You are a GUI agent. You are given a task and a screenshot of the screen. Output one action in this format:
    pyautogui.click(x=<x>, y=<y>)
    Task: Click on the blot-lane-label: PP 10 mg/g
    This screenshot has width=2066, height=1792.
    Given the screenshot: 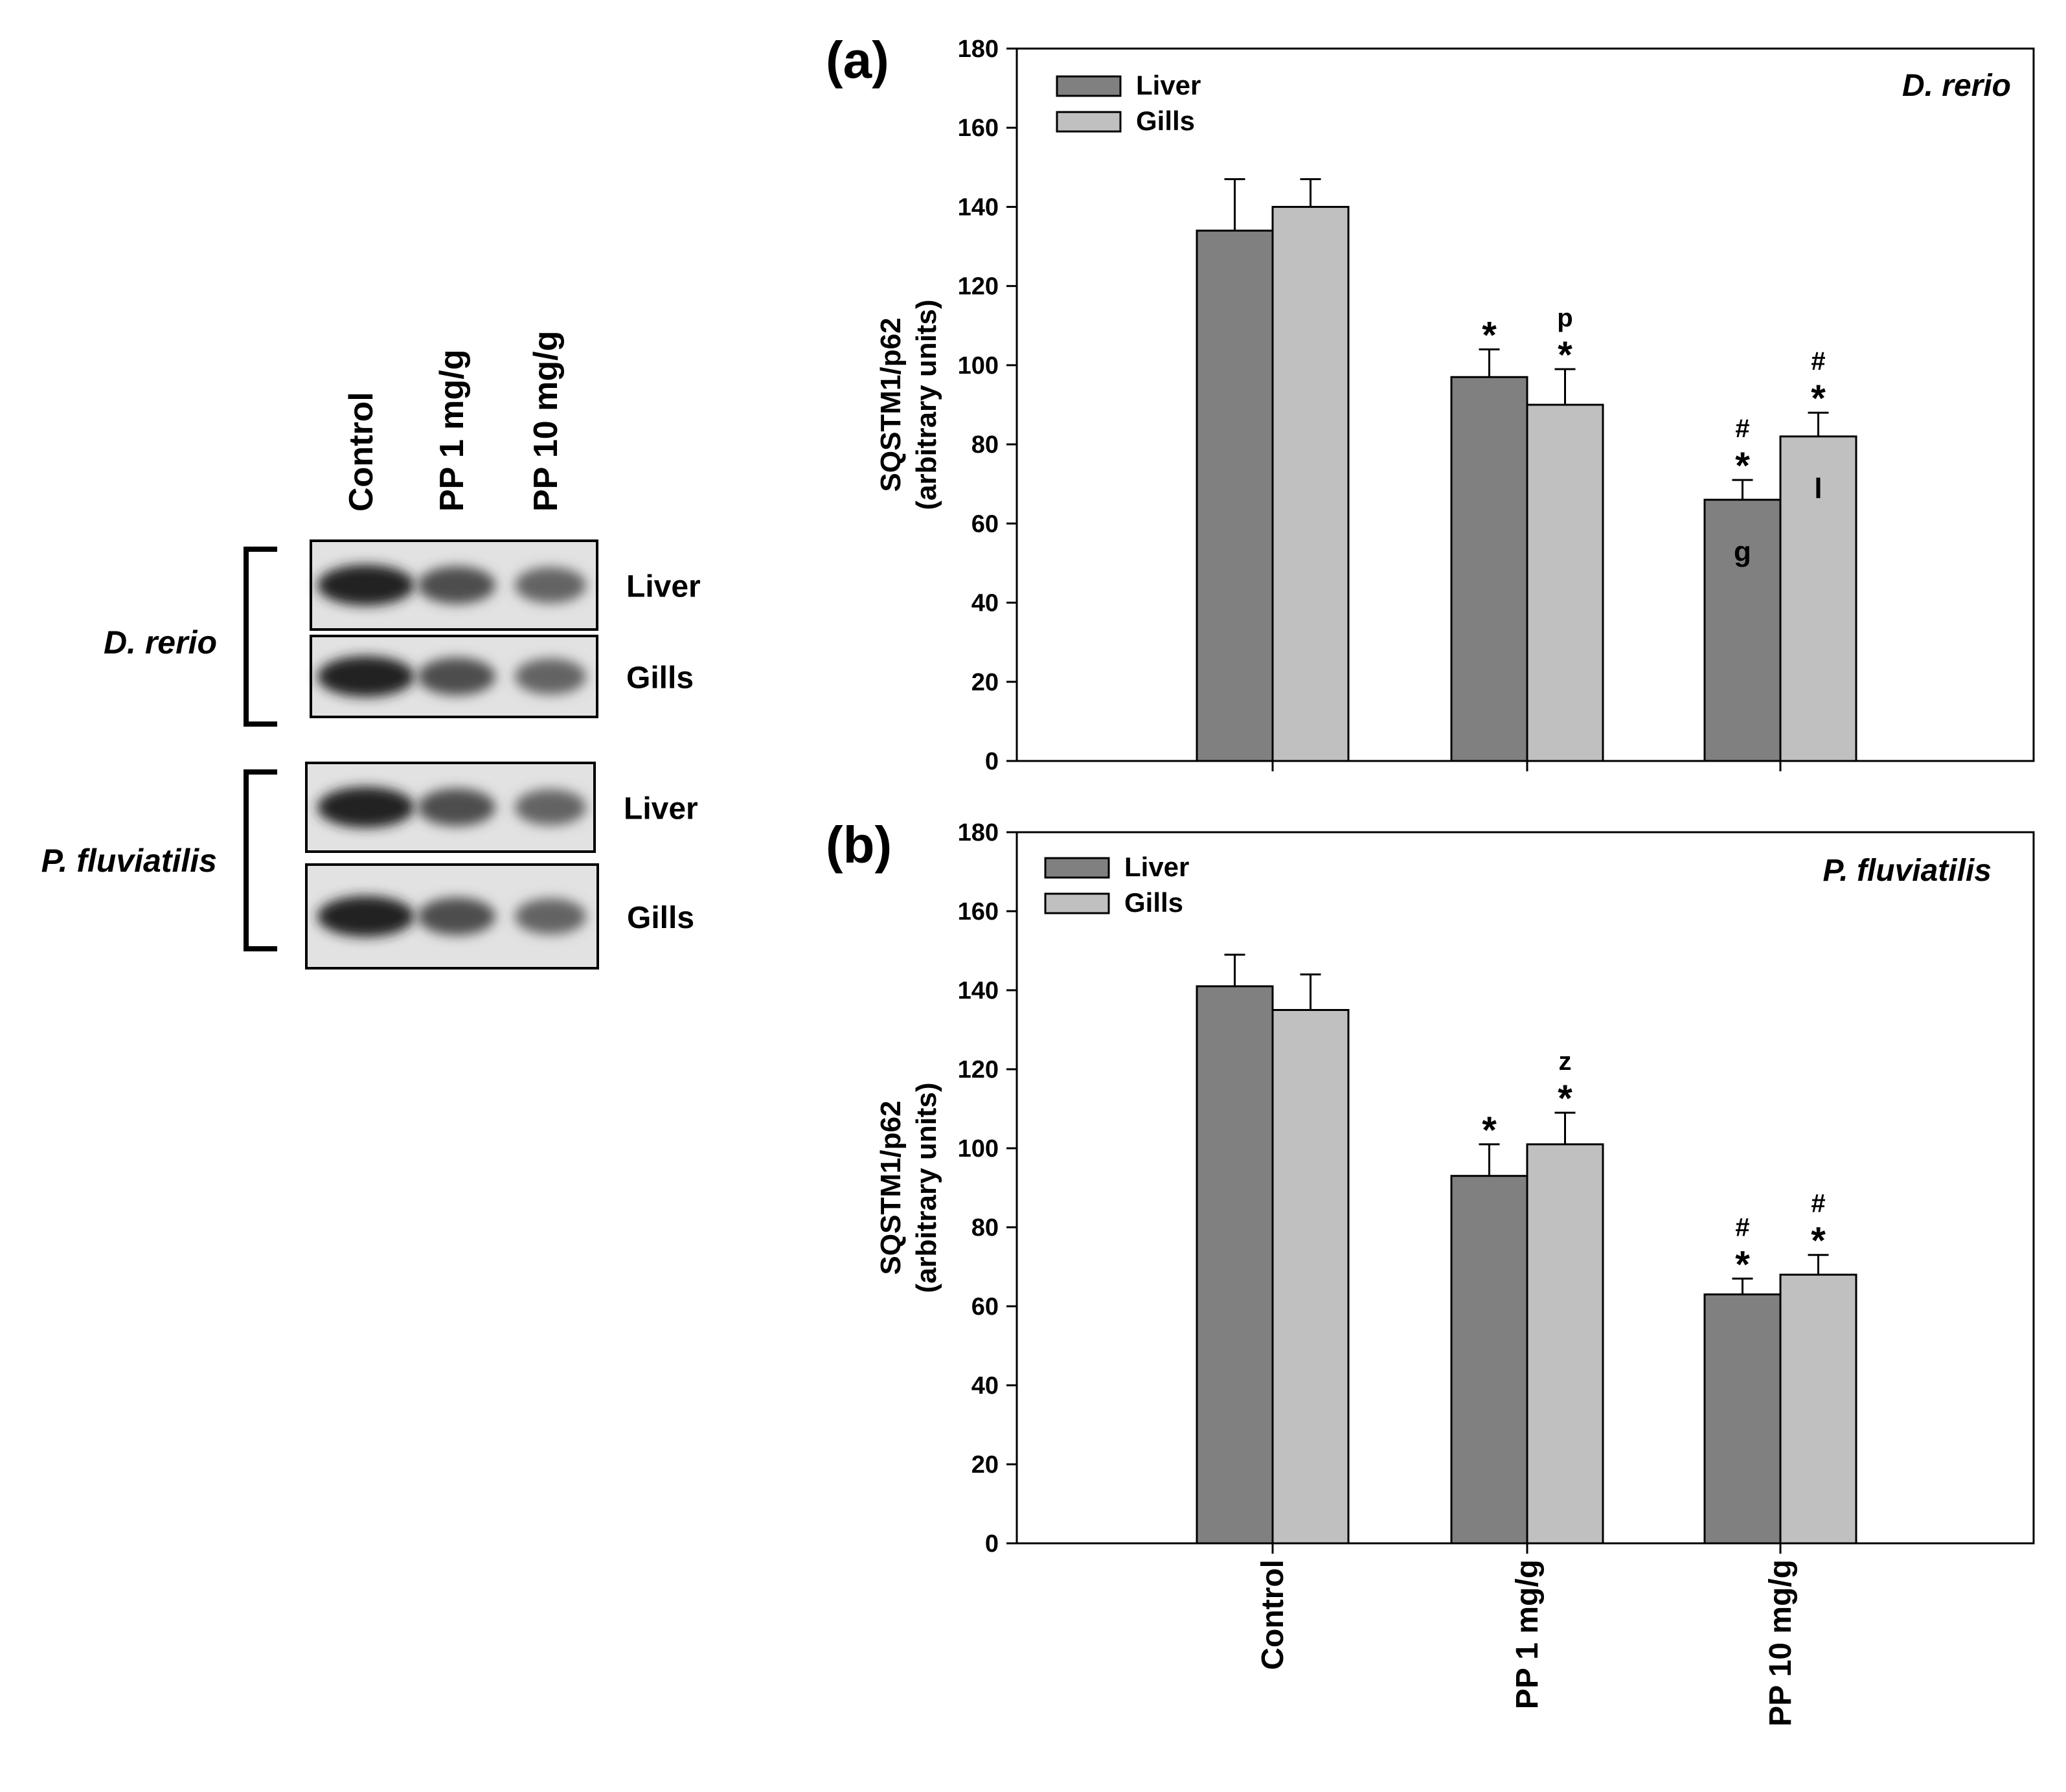 What is the action you would take?
    pyautogui.click(x=546, y=421)
    